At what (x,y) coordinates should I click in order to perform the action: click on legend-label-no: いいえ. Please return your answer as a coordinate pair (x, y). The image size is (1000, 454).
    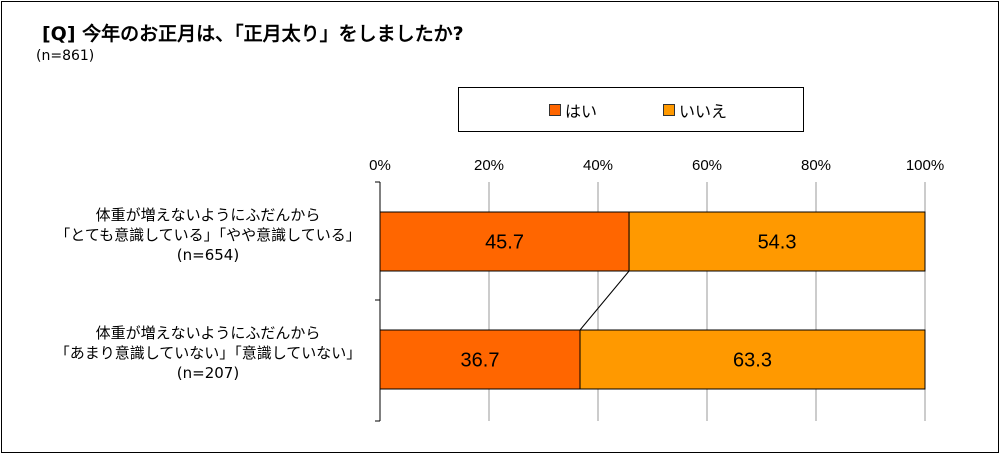
    Looking at the image, I should click on (703, 111).